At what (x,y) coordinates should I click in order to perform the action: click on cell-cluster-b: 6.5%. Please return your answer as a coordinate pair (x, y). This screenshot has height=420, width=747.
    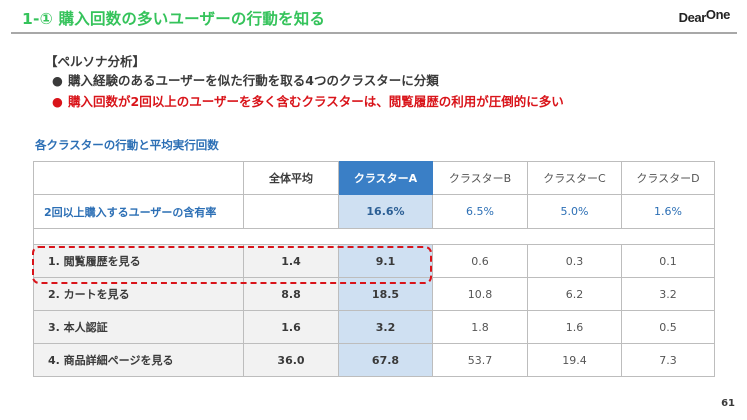
    Looking at the image, I should click on (480, 211).